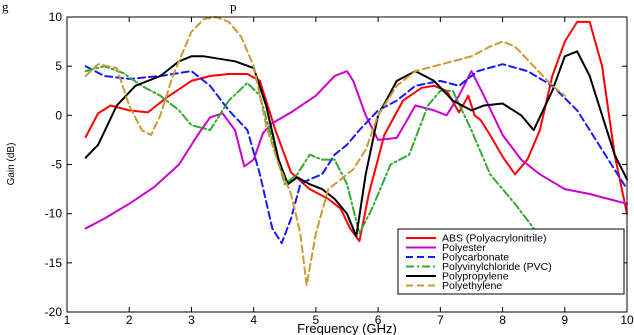  Describe the element at coordinates (464, 248) in the screenshot. I see `legend-label-1: Polyester` at that location.